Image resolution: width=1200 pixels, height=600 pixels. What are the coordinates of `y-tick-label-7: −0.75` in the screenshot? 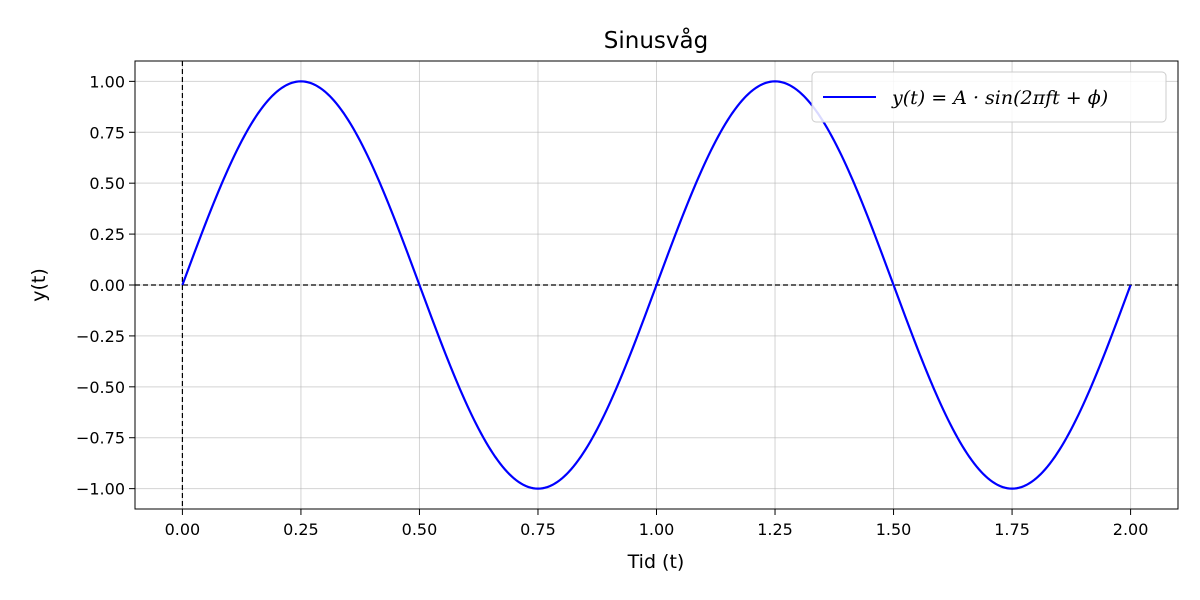 It's located at (100, 438).